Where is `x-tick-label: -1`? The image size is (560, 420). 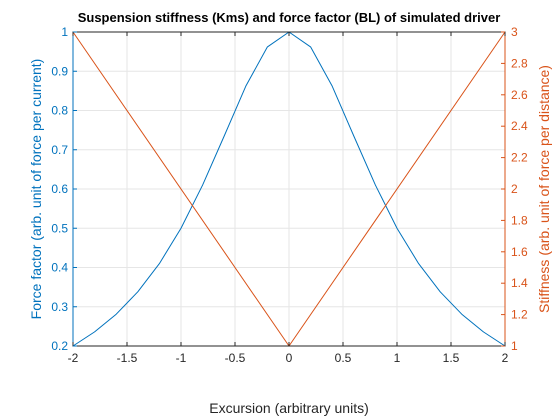 x-tick-label: -1 is located at coordinates (181, 358).